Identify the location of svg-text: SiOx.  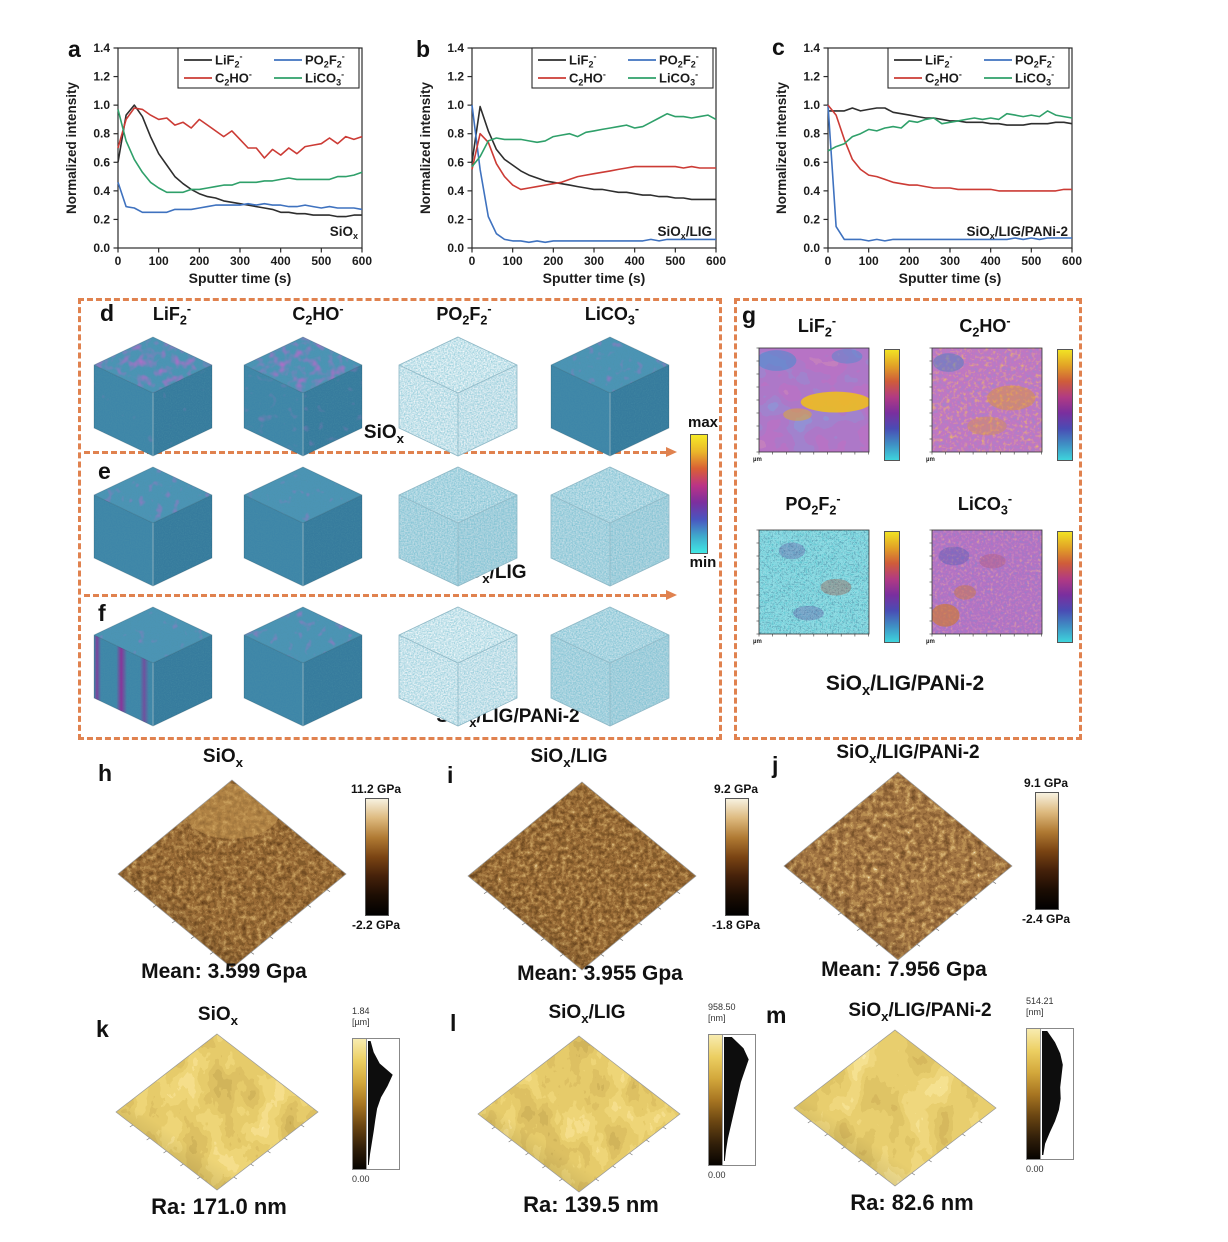
(344, 232).